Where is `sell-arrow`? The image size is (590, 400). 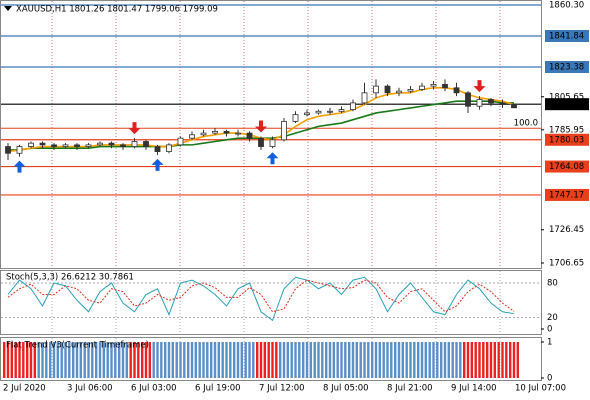 sell-arrow is located at coordinates (261, 126).